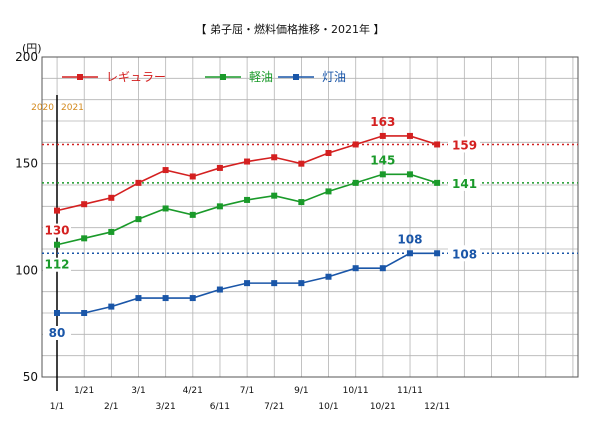 The height and width of the screenshot is (424, 600). I want to click on y-tick-label: 200, so click(26, 57).